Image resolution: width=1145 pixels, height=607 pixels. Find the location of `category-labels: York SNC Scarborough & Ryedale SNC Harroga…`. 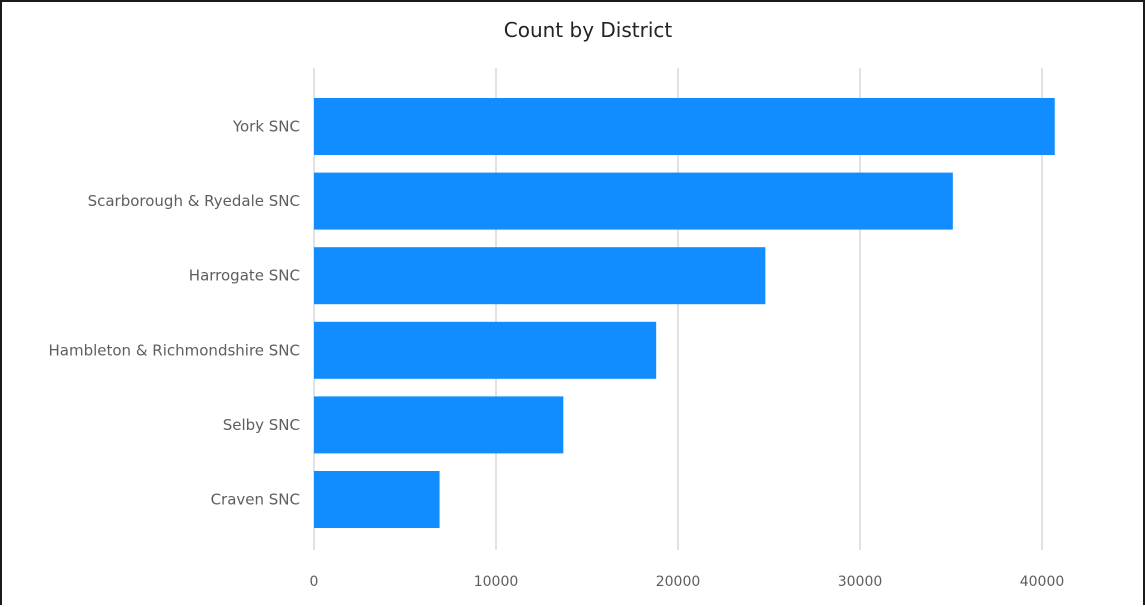

category-labels: York SNC Scarborough & Ryedale SNC Harroga… is located at coordinates (175, 313).